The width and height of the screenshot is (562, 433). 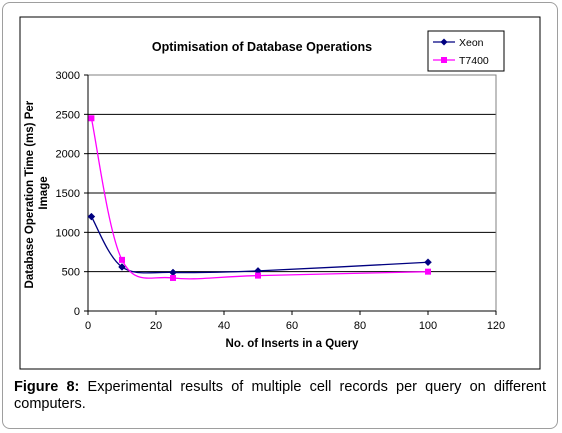 I want to click on x-tick-label: 120, so click(x=496, y=326).